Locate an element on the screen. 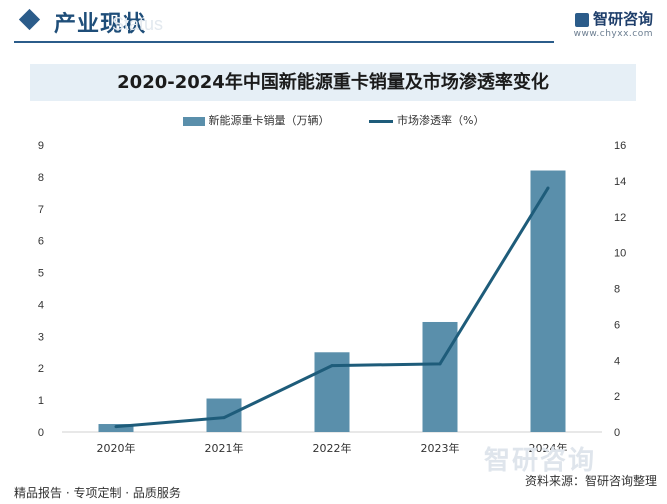 The width and height of the screenshot is (667, 504). y-left-tick-label: 3 is located at coordinates (41, 337).